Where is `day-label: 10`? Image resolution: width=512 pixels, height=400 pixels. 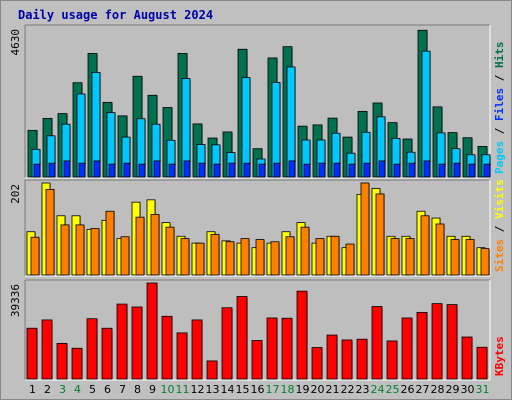 day-label: 10 is located at coordinates (168, 389).